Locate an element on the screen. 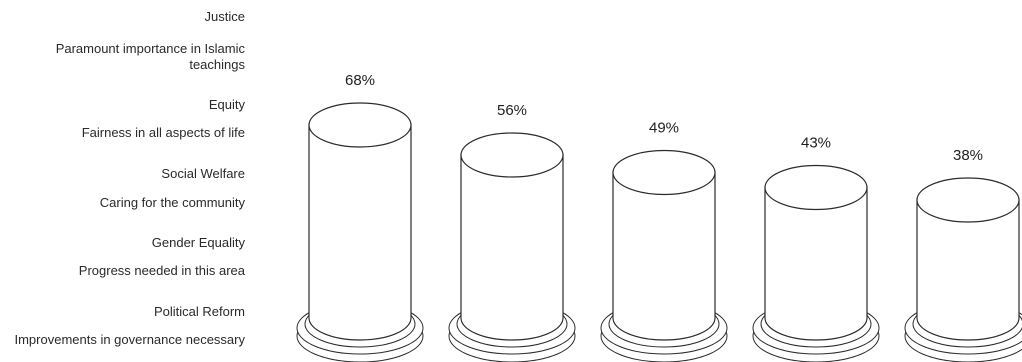  category-description-political-reform: Improvements in governance necessary is located at coordinates (129, 339).